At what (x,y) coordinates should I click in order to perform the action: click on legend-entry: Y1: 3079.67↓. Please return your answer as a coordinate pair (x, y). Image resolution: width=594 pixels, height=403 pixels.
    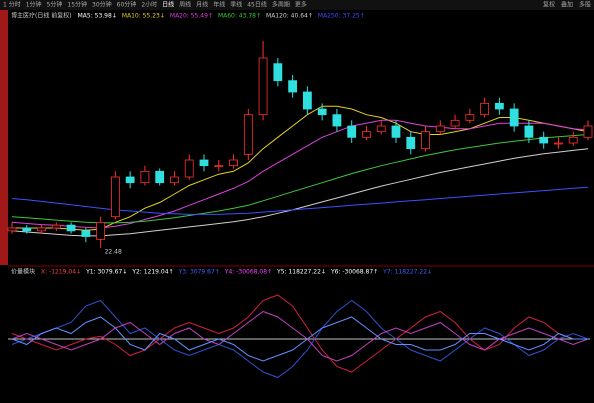
    Looking at the image, I should click on (106, 272).